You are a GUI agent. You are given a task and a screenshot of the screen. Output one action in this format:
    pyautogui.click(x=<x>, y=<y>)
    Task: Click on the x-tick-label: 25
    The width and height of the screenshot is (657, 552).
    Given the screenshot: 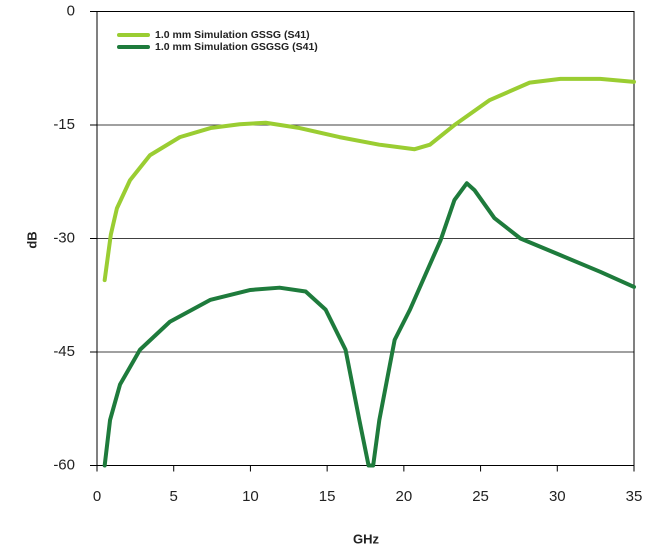 What is the action you would take?
    pyautogui.click(x=480, y=496)
    